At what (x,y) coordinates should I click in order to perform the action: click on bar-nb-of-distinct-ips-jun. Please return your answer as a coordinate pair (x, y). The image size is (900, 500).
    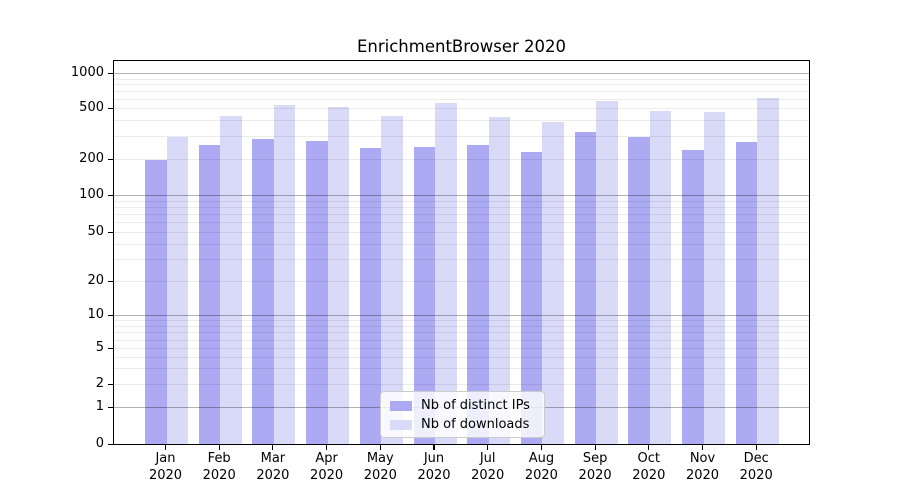
    Looking at the image, I should click on (424, 295).